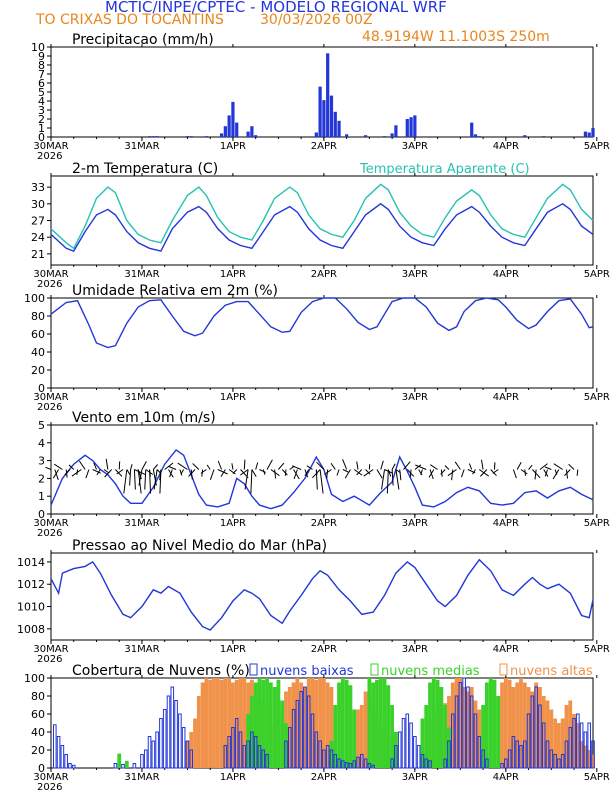 This screenshot has width=612, height=792. I want to click on temp-xtick-label: 30MAR, so click(50, 274).